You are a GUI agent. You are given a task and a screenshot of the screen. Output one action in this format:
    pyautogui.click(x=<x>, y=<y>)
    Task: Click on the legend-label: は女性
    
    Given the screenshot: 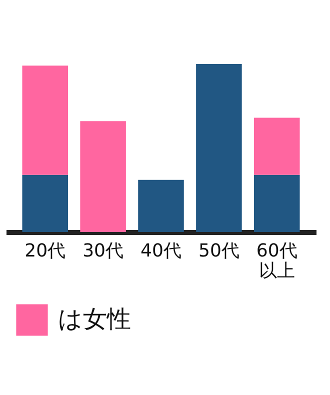 What is the action you would take?
    pyautogui.click(x=94, y=319)
    